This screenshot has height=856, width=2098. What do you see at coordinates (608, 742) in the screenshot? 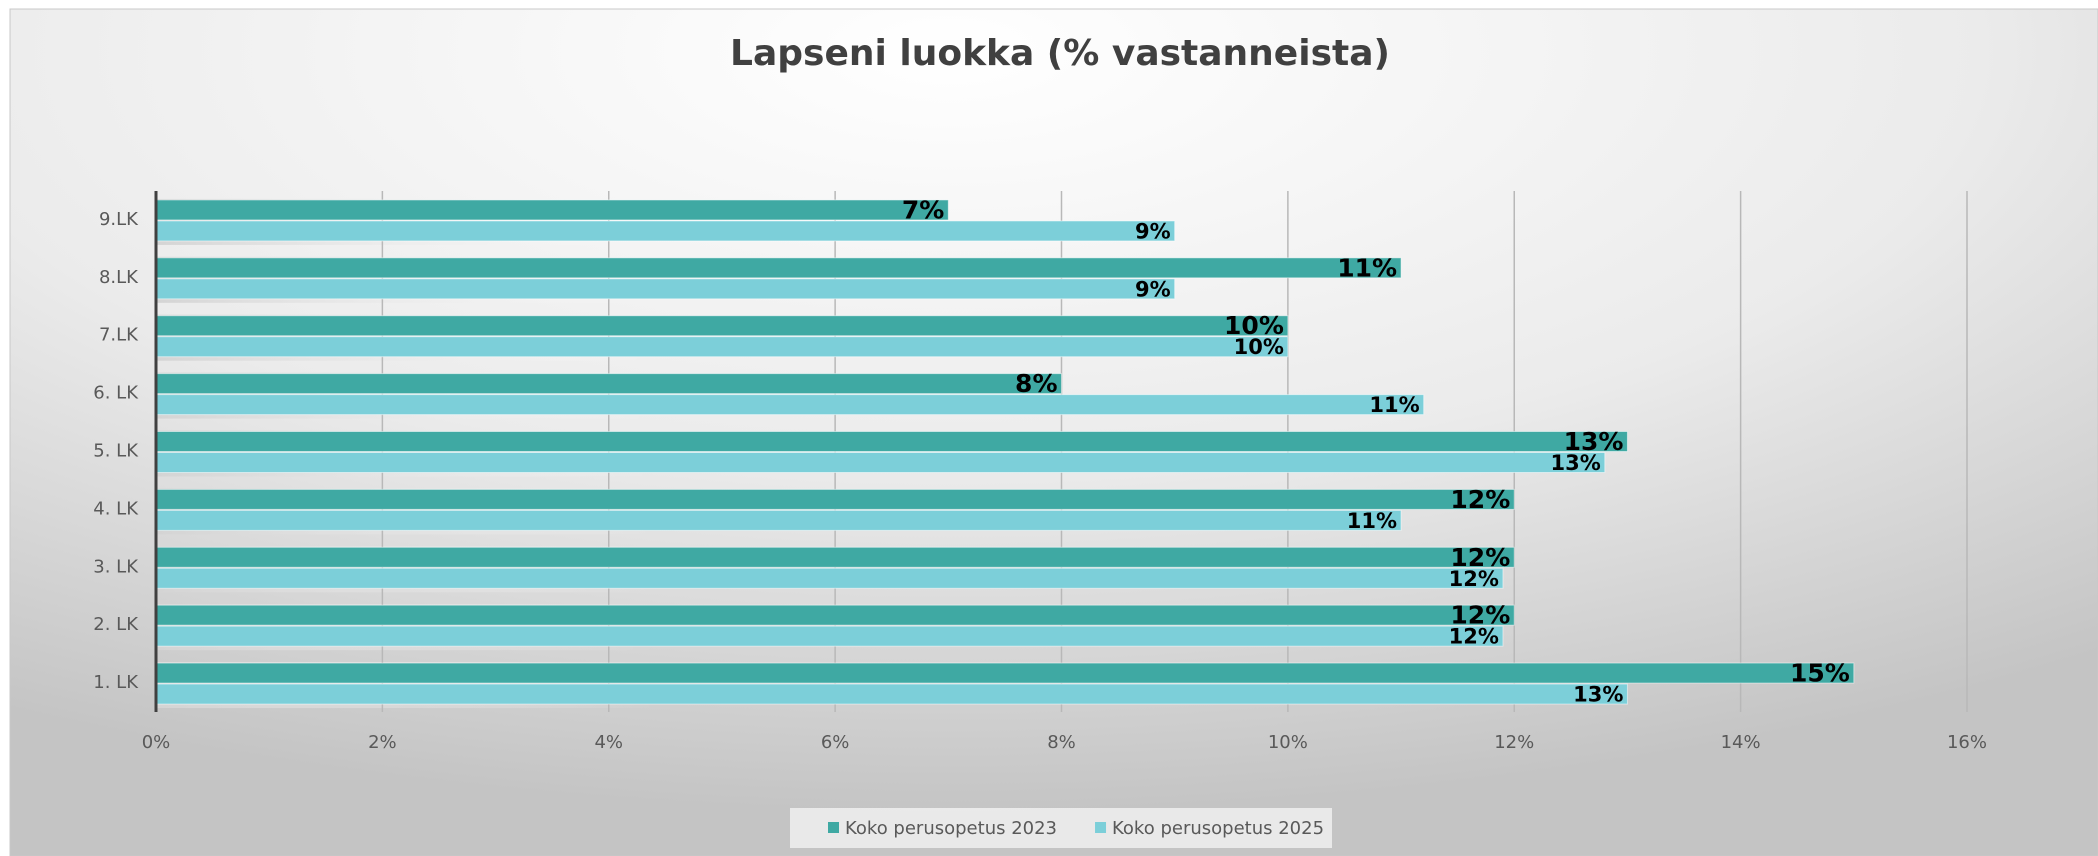
I see `x-tick-label: 4%` at bounding box center [608, 742].